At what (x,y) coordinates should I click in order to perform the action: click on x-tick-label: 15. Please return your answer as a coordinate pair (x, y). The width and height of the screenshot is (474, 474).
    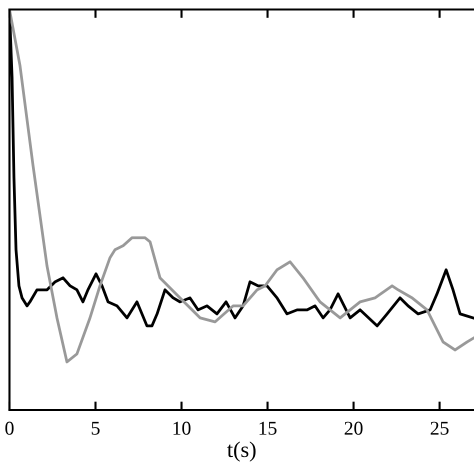
    Looking at the image, I should click on (268, 428).